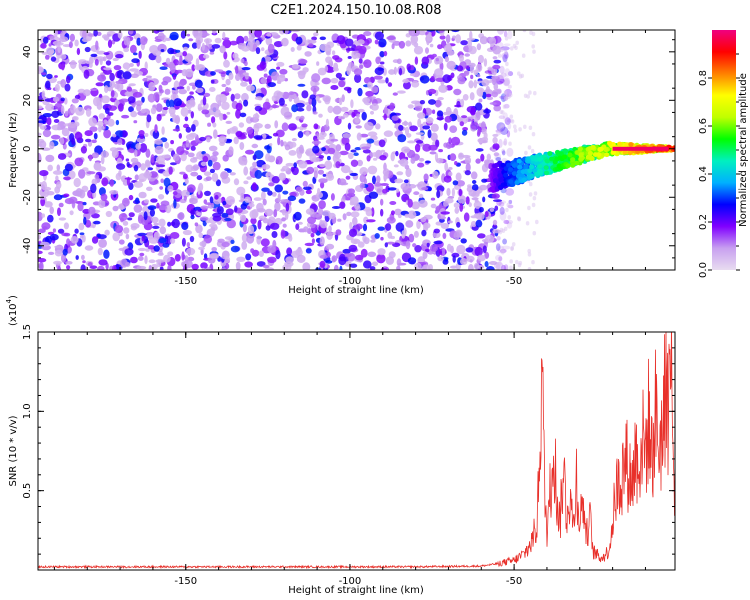 The image size is (750, 600). Describe the element at coordinates (13, 314) in the screenshot. I see `snr-scale-base: (x10` at that location.